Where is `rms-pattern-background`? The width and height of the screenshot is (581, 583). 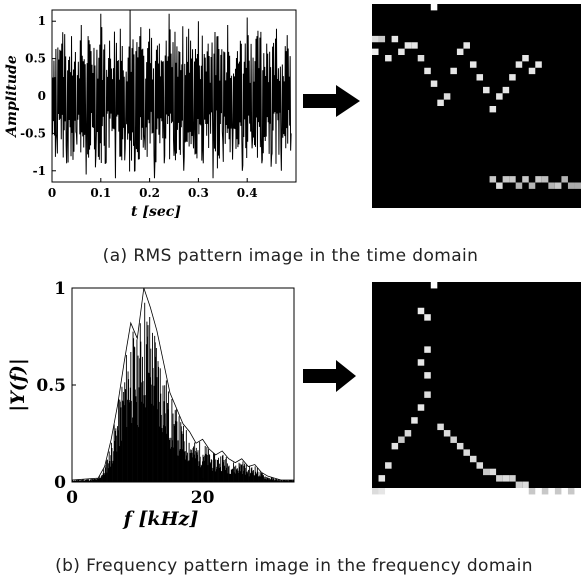 rms-pattern-background is located at coordinates (476, 106).